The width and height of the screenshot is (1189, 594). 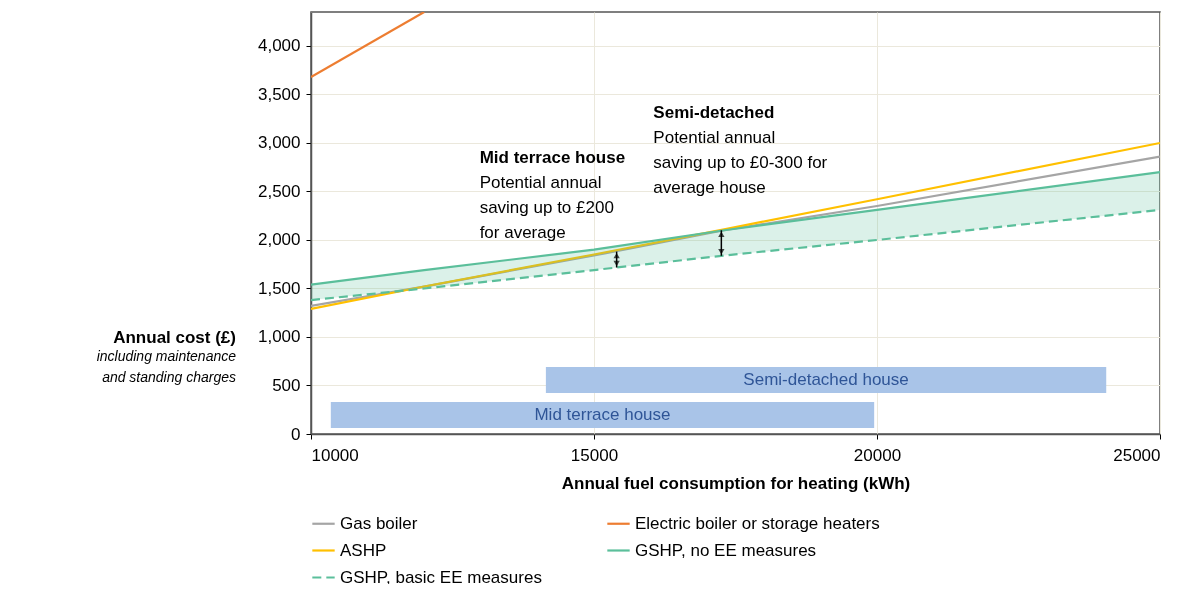 I want to click on y-tick-label: 3,000, so click(x=279, y=143).